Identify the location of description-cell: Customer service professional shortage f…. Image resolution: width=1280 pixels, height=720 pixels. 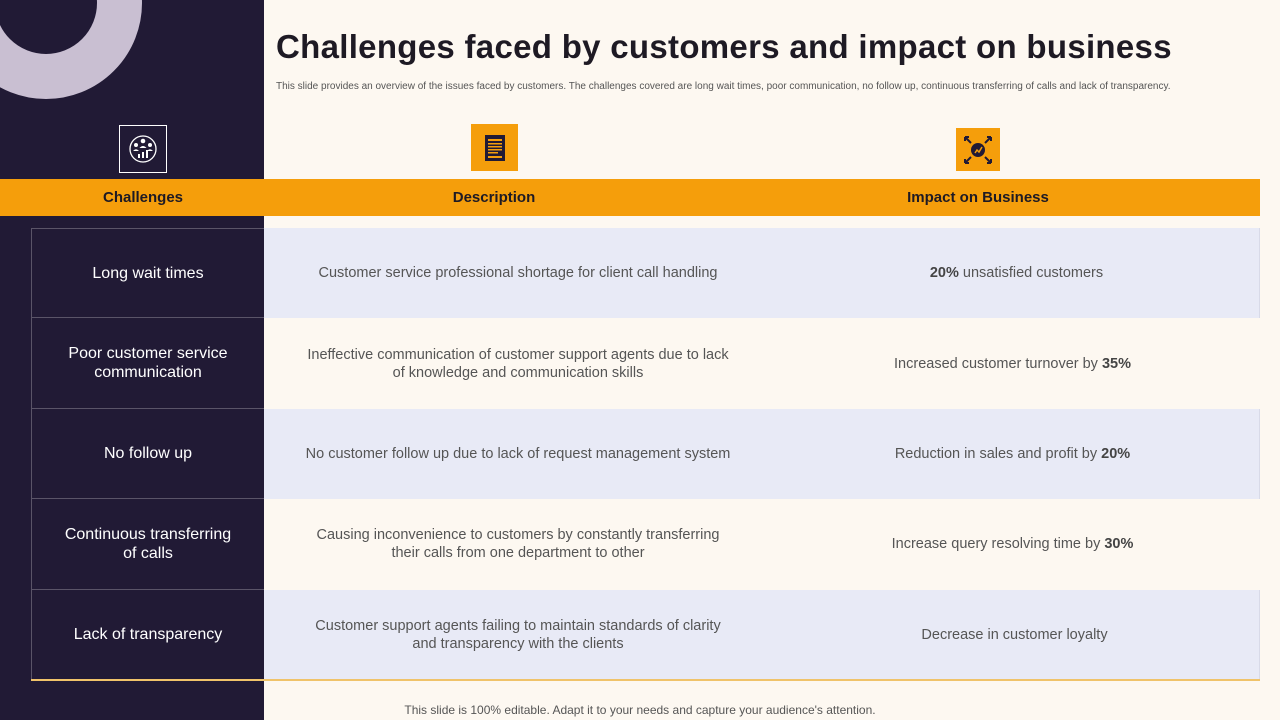
(518, 273).